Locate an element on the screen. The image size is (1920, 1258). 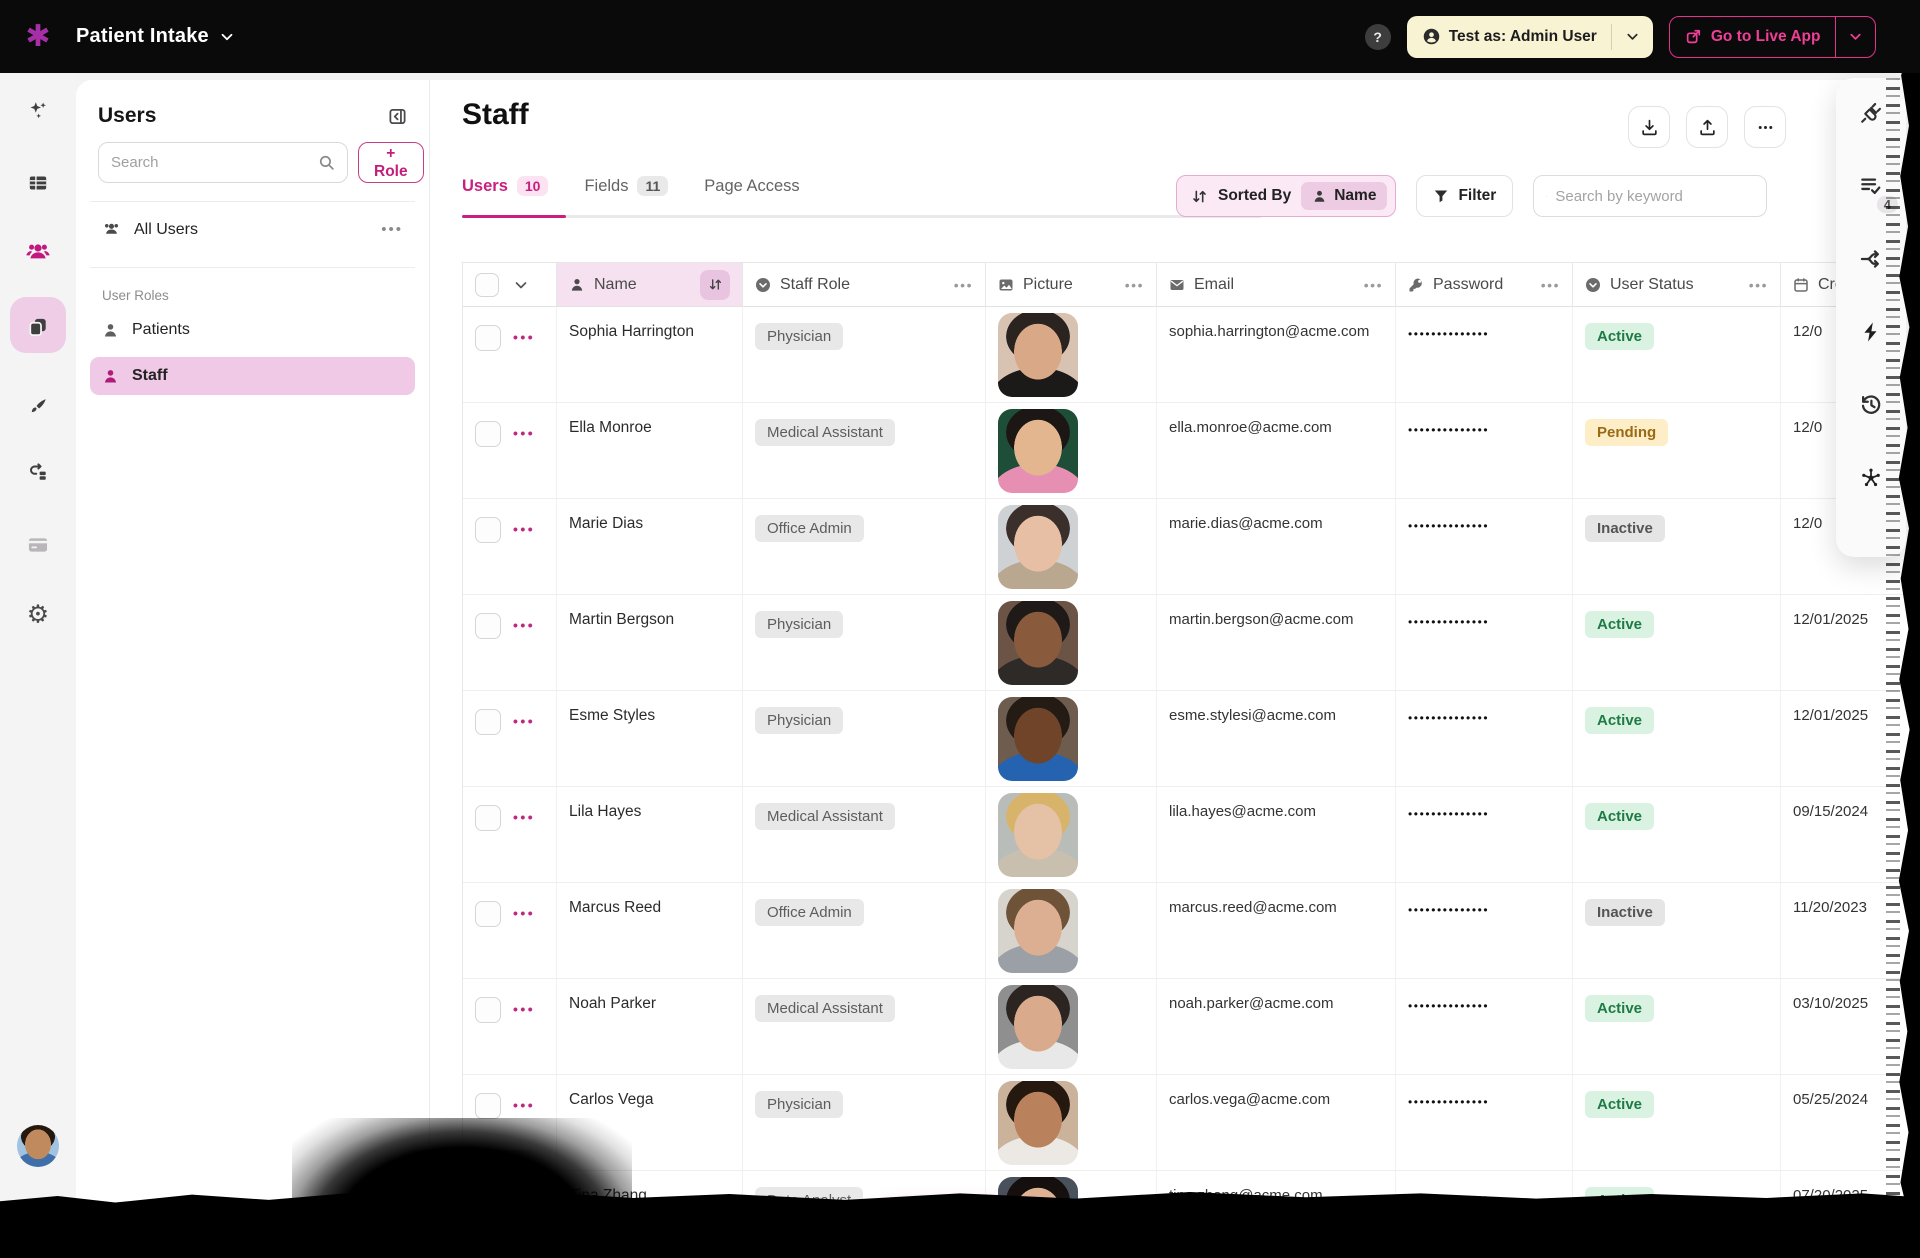
upload-button is located at coordinates (1707, 127).